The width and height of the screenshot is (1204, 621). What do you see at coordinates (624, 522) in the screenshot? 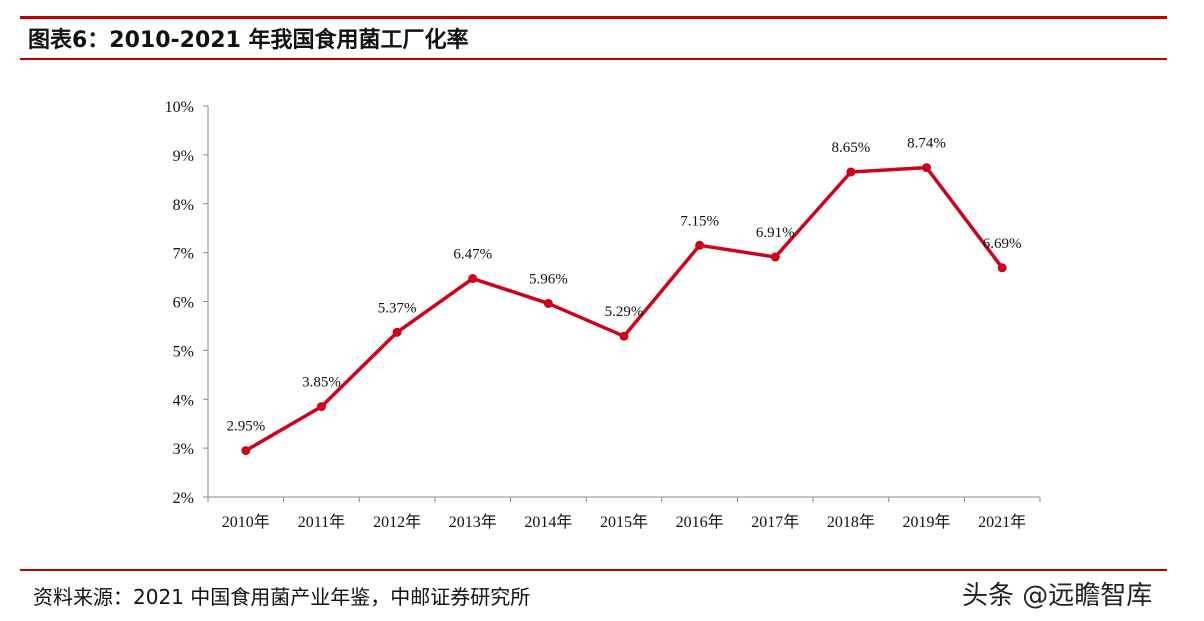
I see `x-tick-label: 2015年` at bounding box center [624, 522].